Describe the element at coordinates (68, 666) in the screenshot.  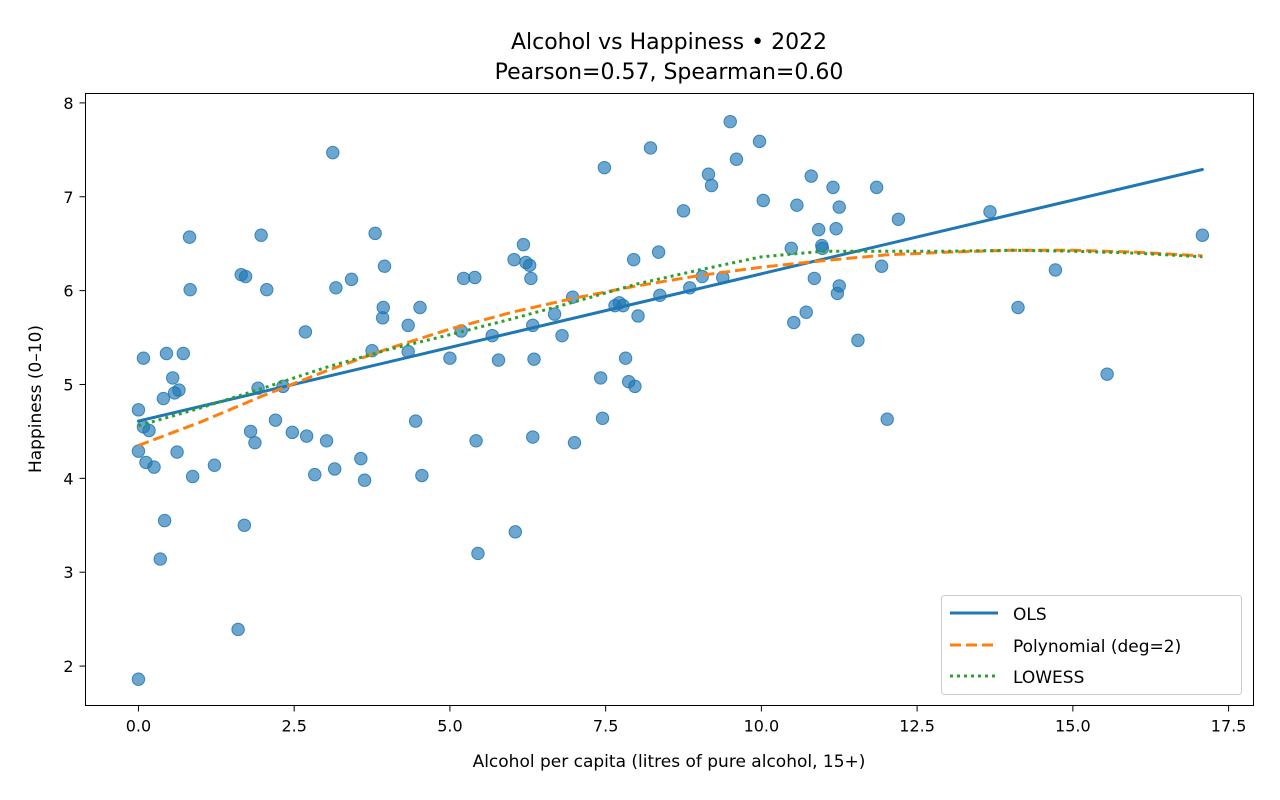
I see `y-tick-label: 2` at that location.